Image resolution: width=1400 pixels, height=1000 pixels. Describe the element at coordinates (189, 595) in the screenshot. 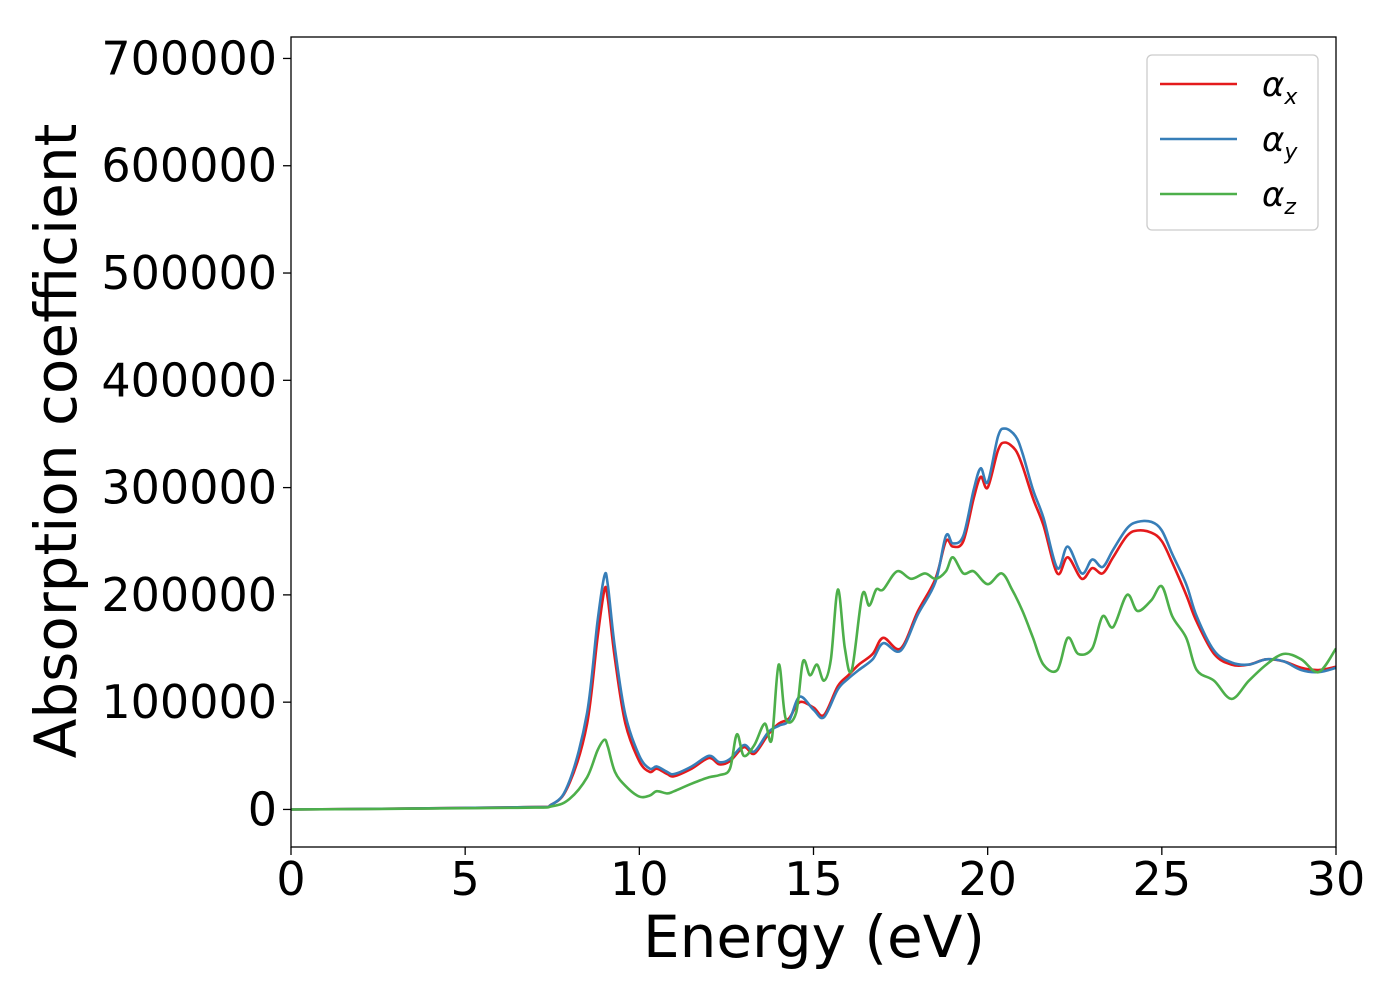

I see `y-tick-label: 200000` at that location.